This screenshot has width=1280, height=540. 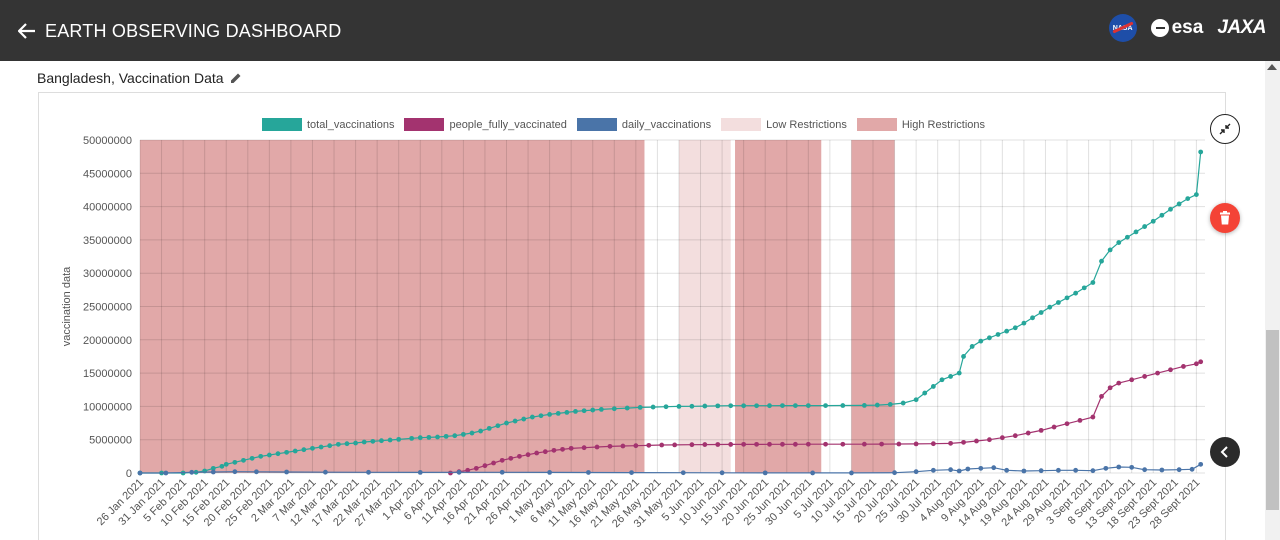 What do you see at coordinates (1225, 218) in the screenshot?
I see `delete-button` at bounding box center [1225, 218].